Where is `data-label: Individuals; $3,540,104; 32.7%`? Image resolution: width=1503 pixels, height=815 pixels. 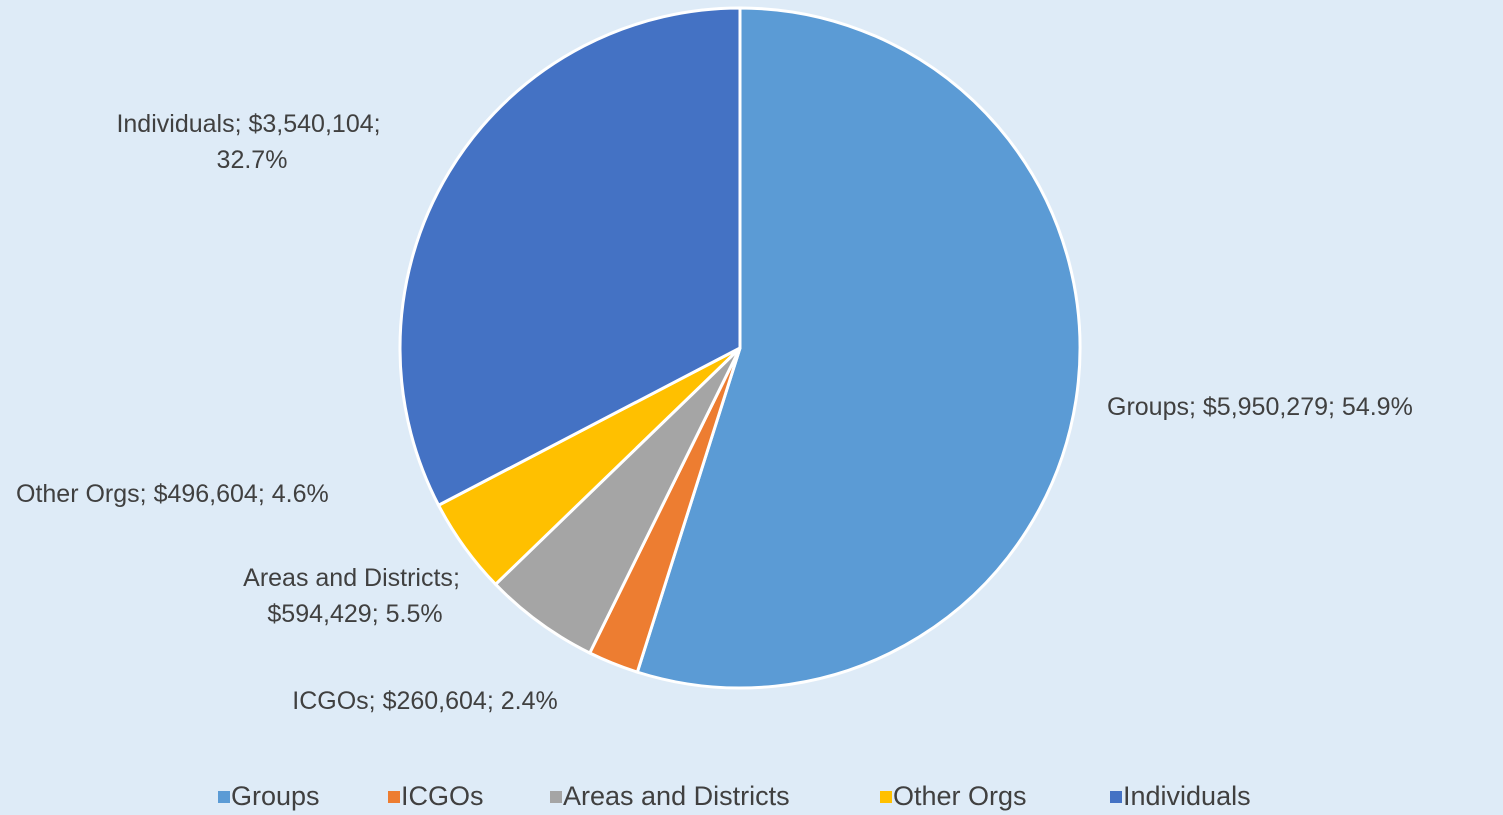
data-label: Individuals; $3,540,104; 32.7% is located at coordinates (251, 142).